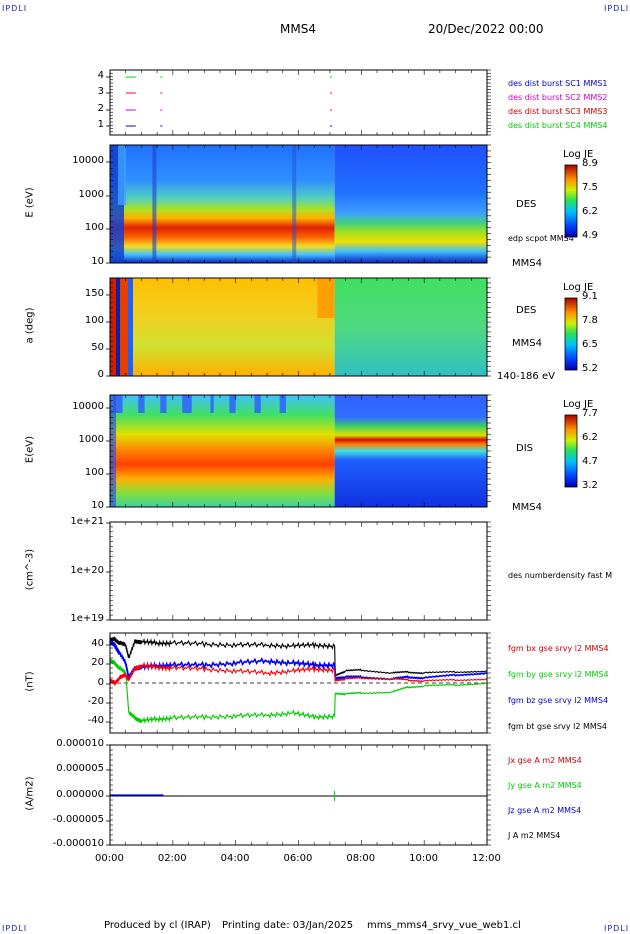 The width and height of the screenshot is (630, 934). I want to click on pitch-angle-colorbar-tick: 7.8, so click(590, 320).